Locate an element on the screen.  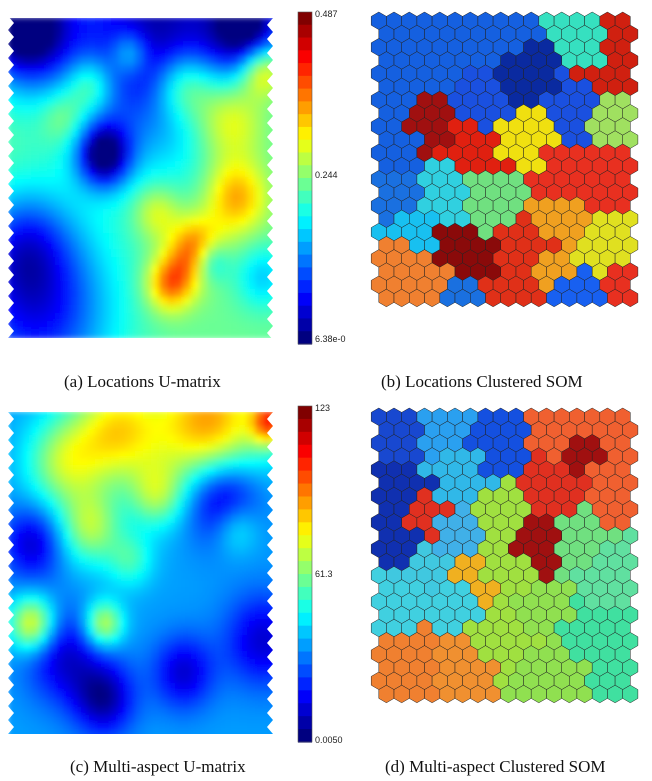
caption-a: (a) Locations U-matrix is located at coordinates (142, 381).